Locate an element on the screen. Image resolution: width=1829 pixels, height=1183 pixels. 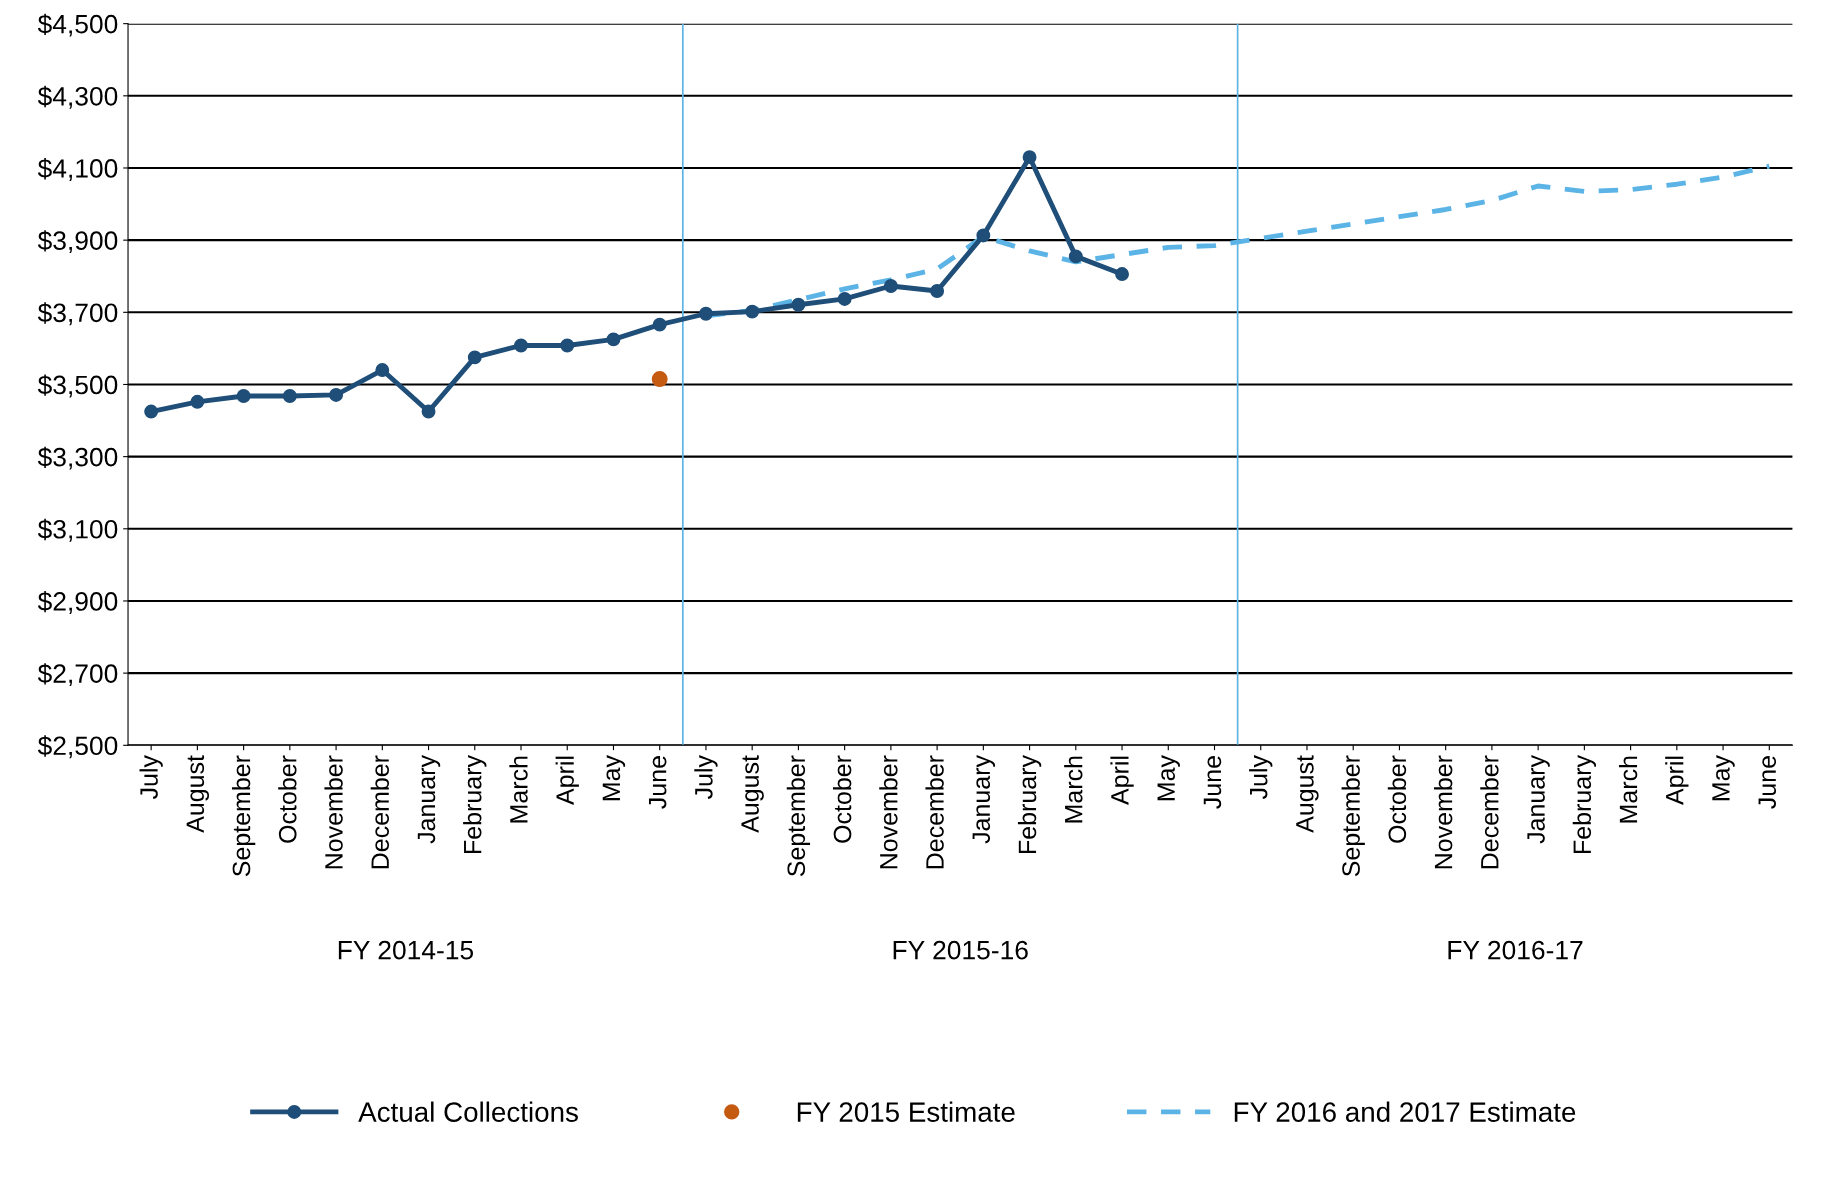
y-tick-label: $2,500 is located at coordinates (77, 747).